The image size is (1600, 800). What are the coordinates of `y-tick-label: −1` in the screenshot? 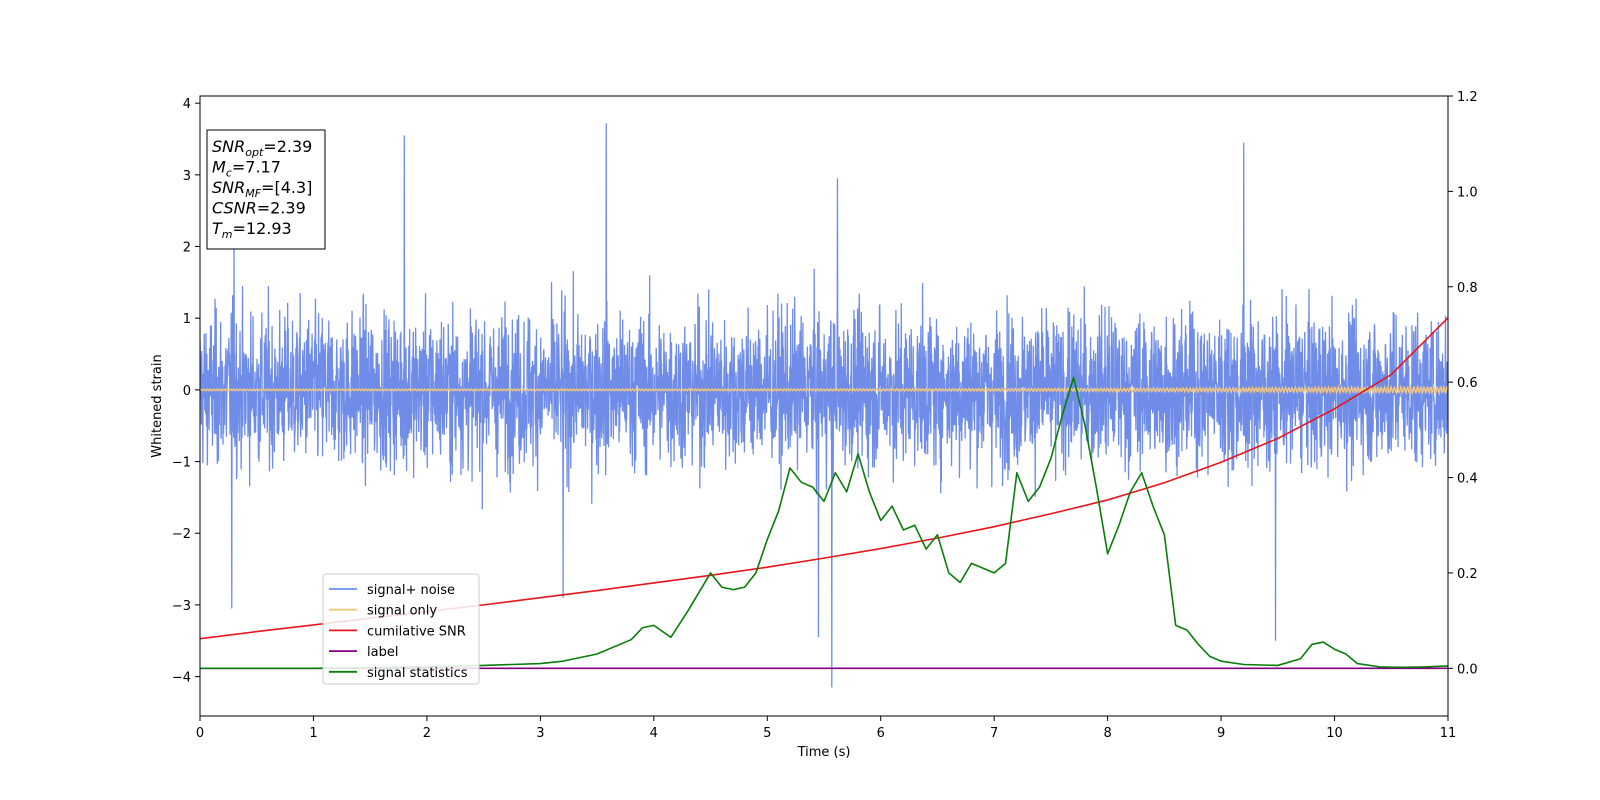 It's located at (181, 463).